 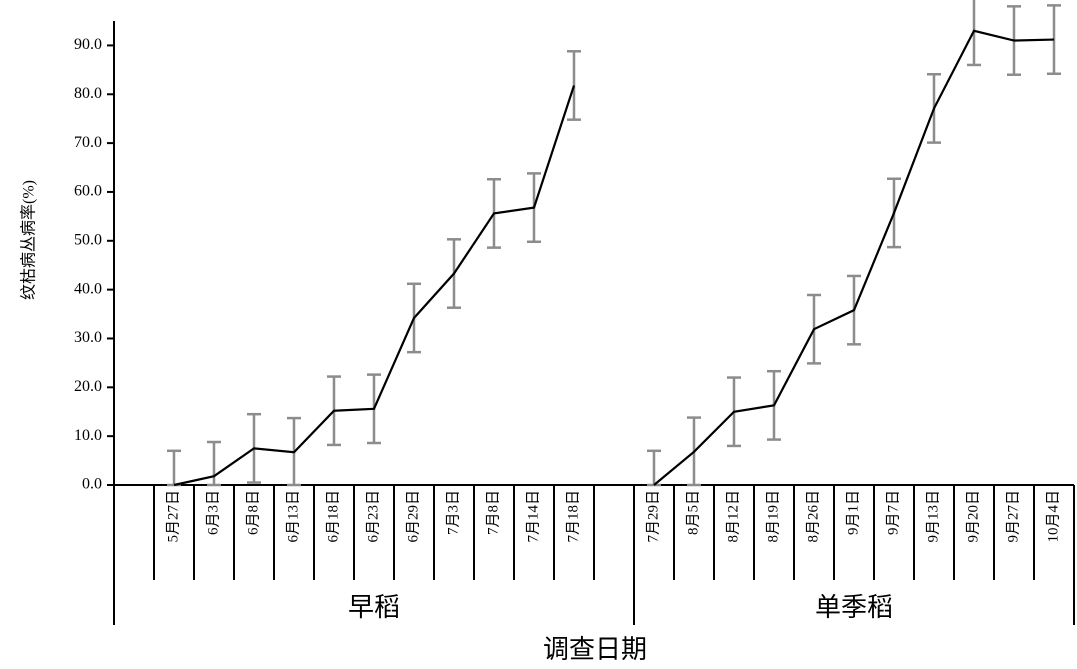 What do you see at coordinates (88, 386) in the screenshot?
I see `y-tick-label: 20.0` at bounding box center [88, 386].